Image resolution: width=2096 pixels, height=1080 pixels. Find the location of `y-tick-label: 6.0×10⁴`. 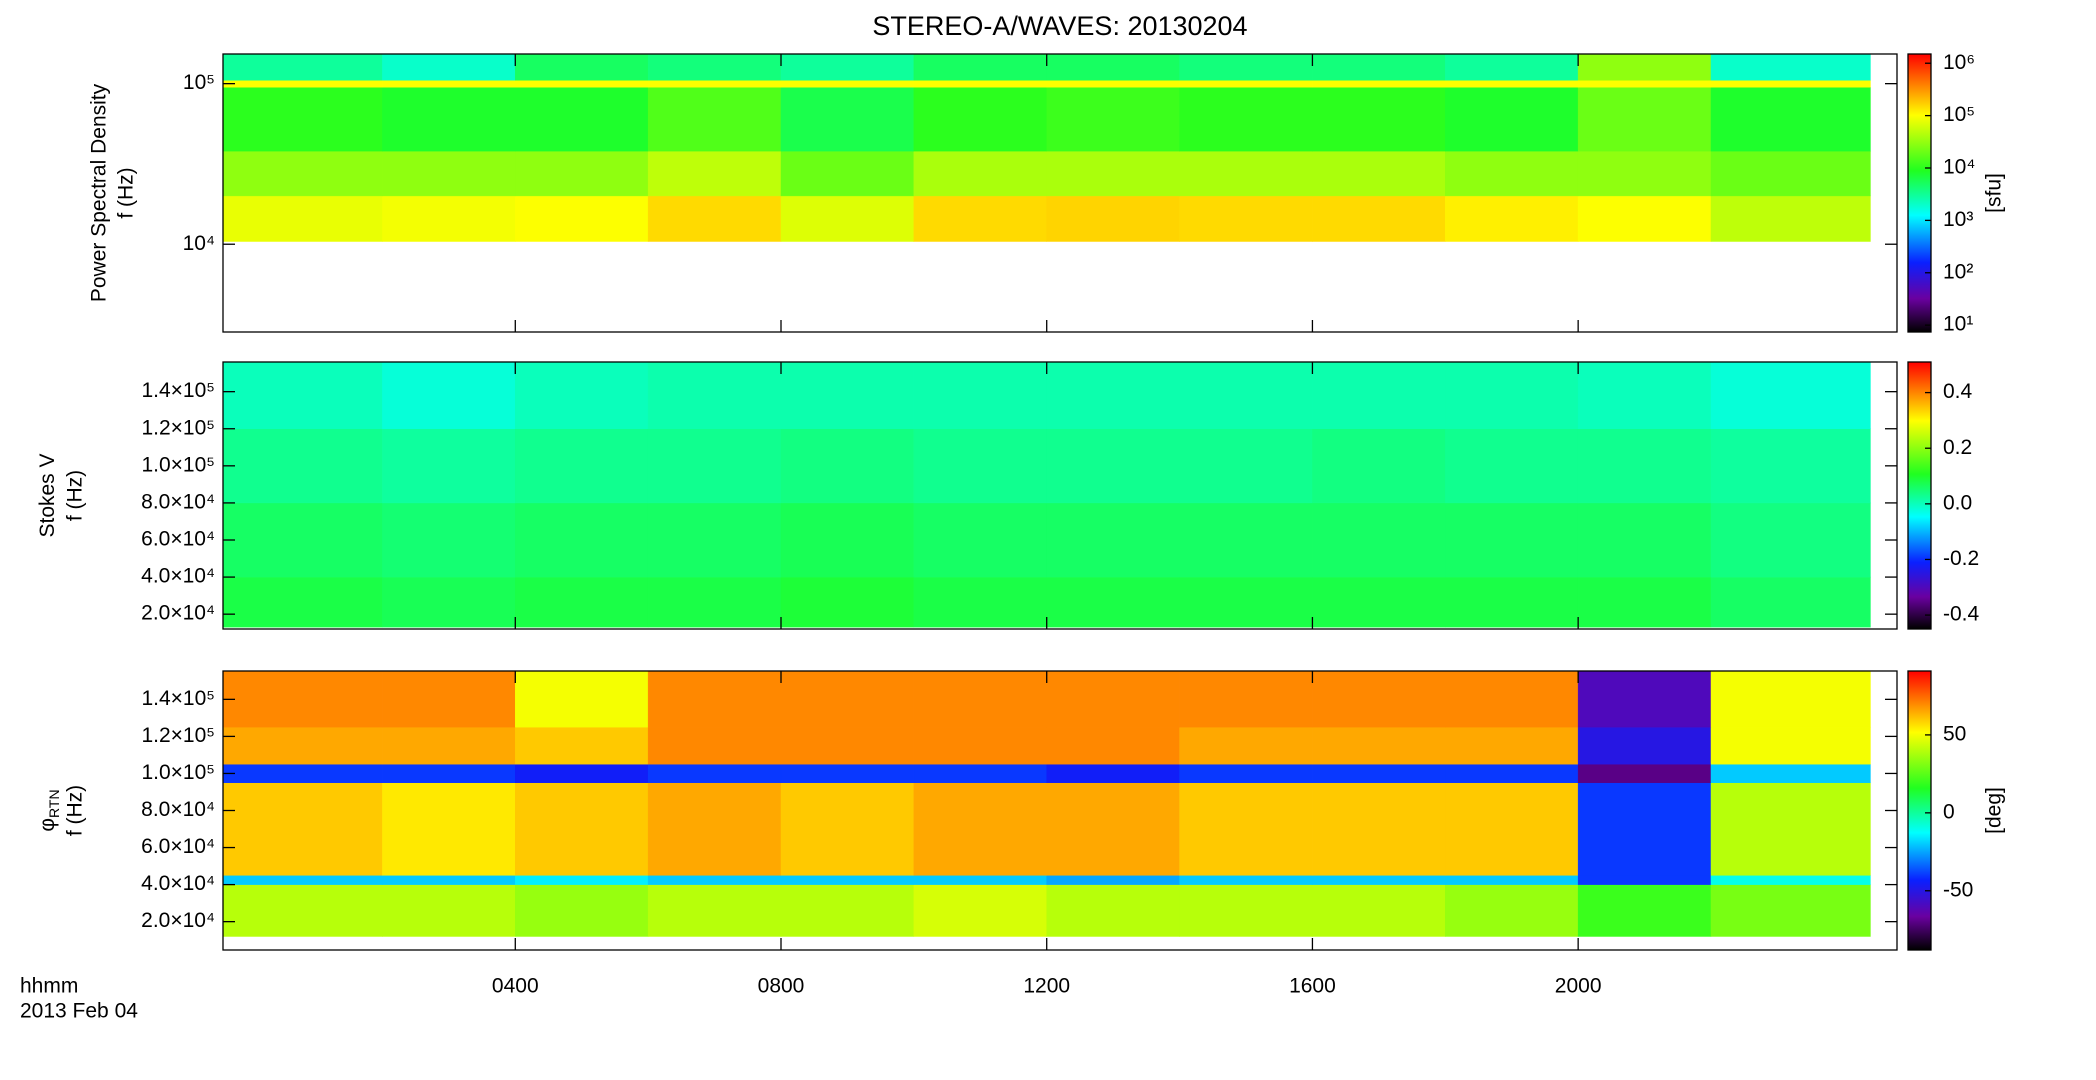

y-tick-label: 6.0×10⁴ is located at coordinates (178, 539).